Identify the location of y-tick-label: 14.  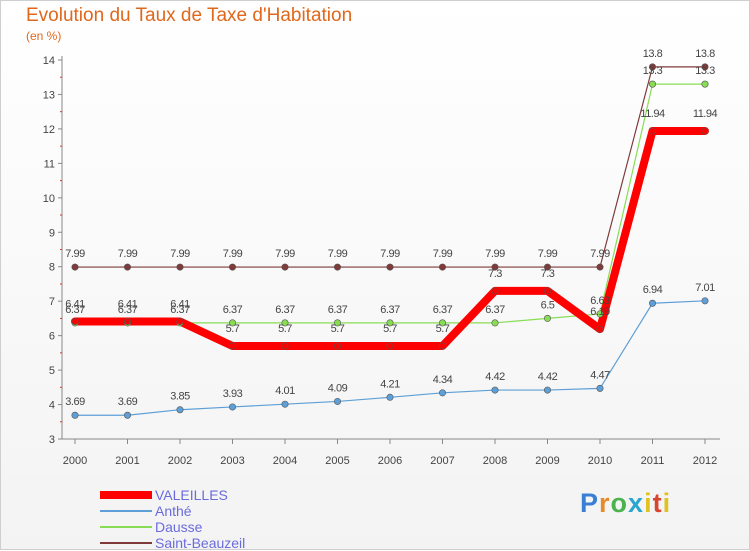
(49, 61).